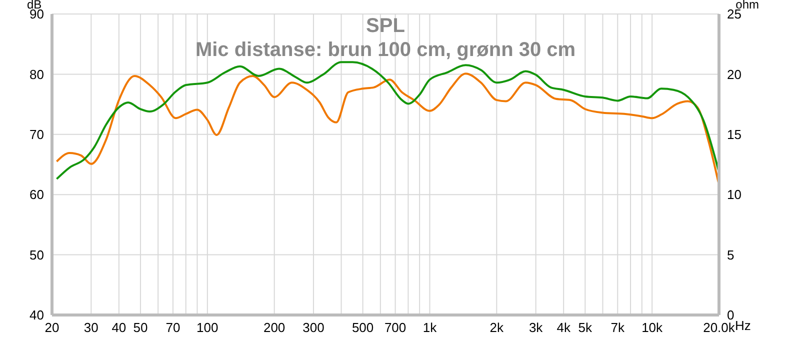 This screenshot has height=343, width=800. Describe the element at coordinates (585, 328) in the screenshot. I see `x-tick-label: 5k` at that location.